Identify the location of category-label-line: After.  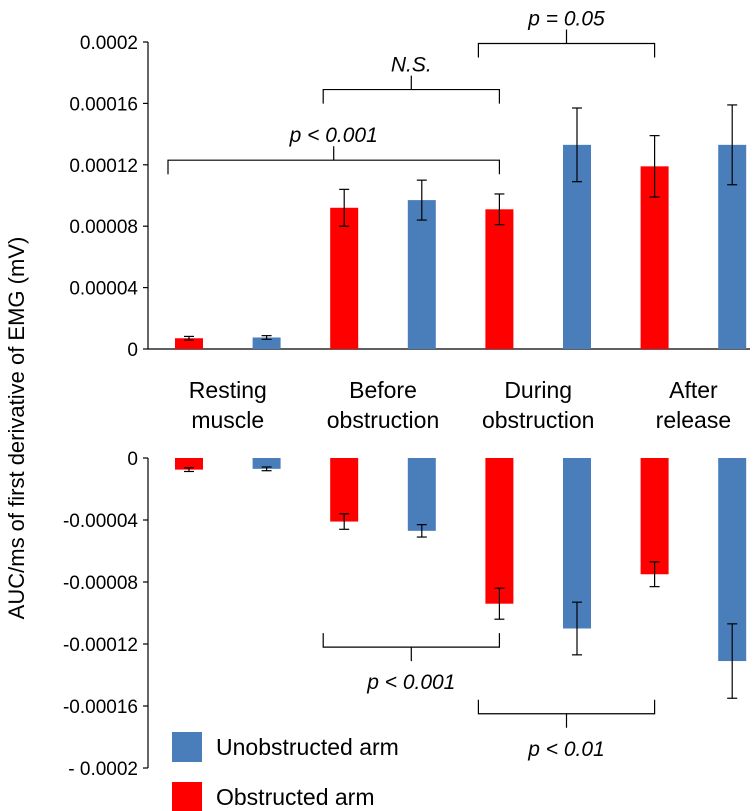
(693, 390).